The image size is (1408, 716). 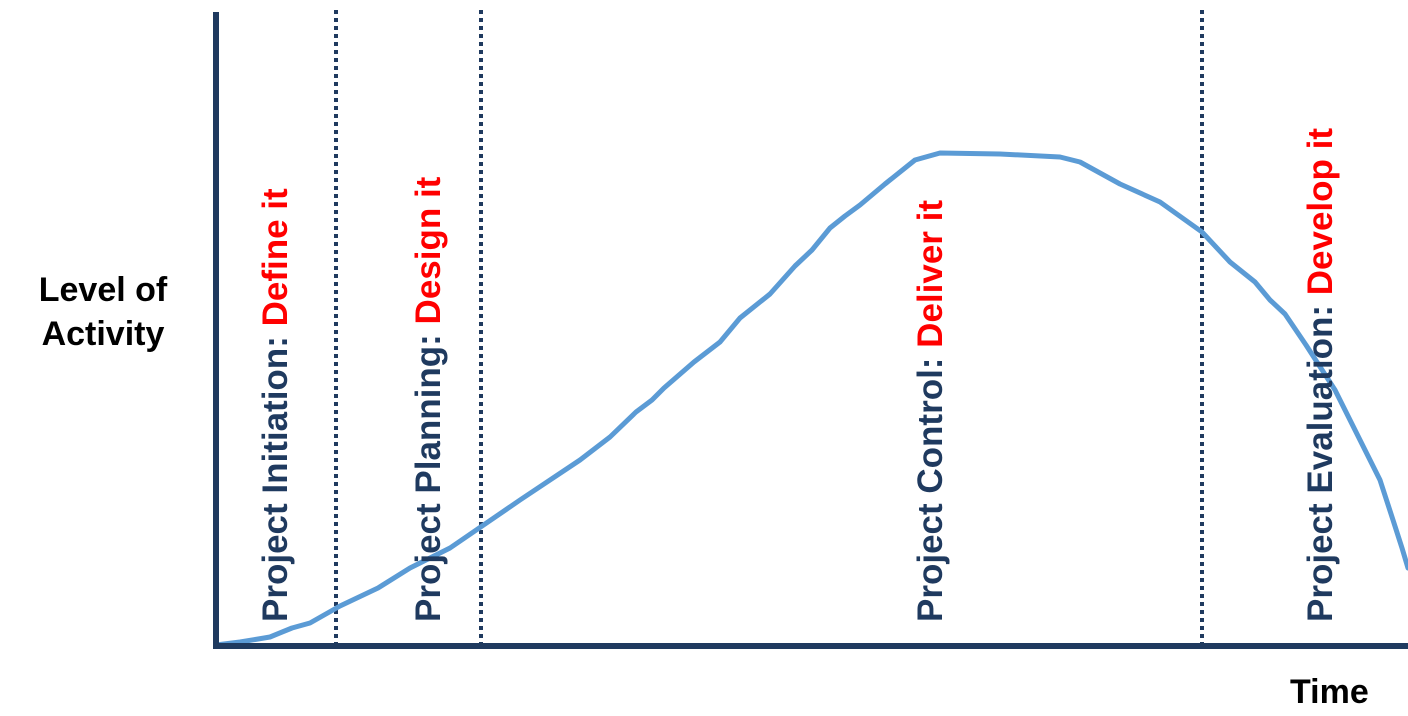 I want to click on phase-label-initiation-prefix: Project Initiation:, so click(x=275, y=474).